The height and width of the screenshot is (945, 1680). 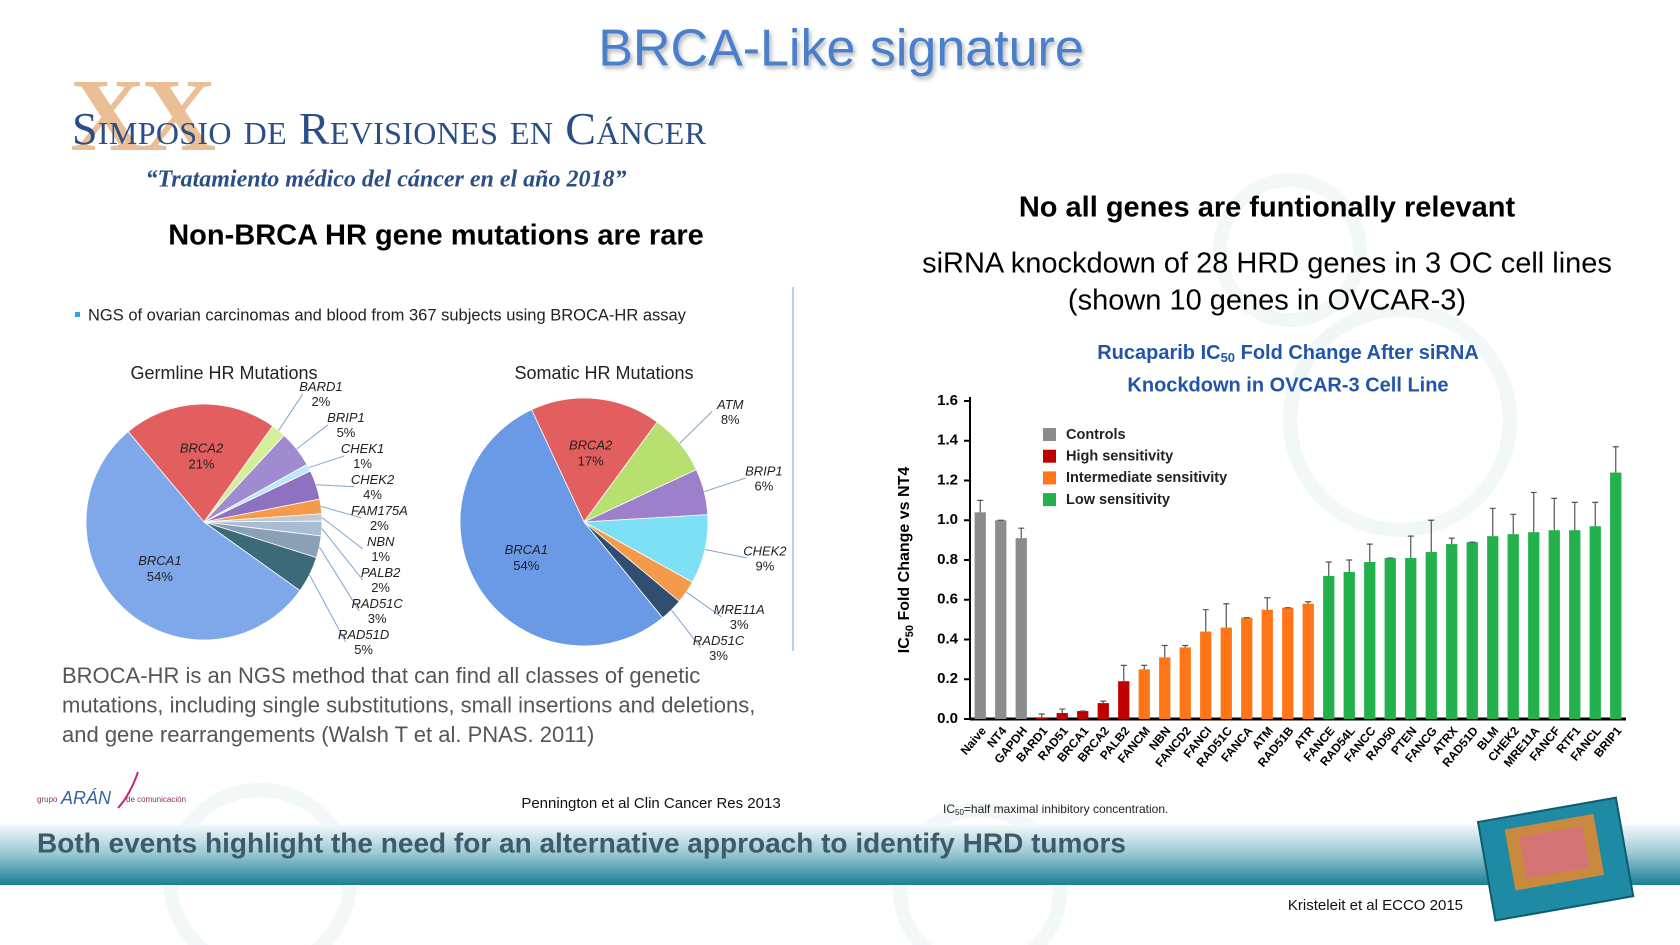 I want to click on pie-title: Somatic HR Mutations, so click(x=603, y=373).